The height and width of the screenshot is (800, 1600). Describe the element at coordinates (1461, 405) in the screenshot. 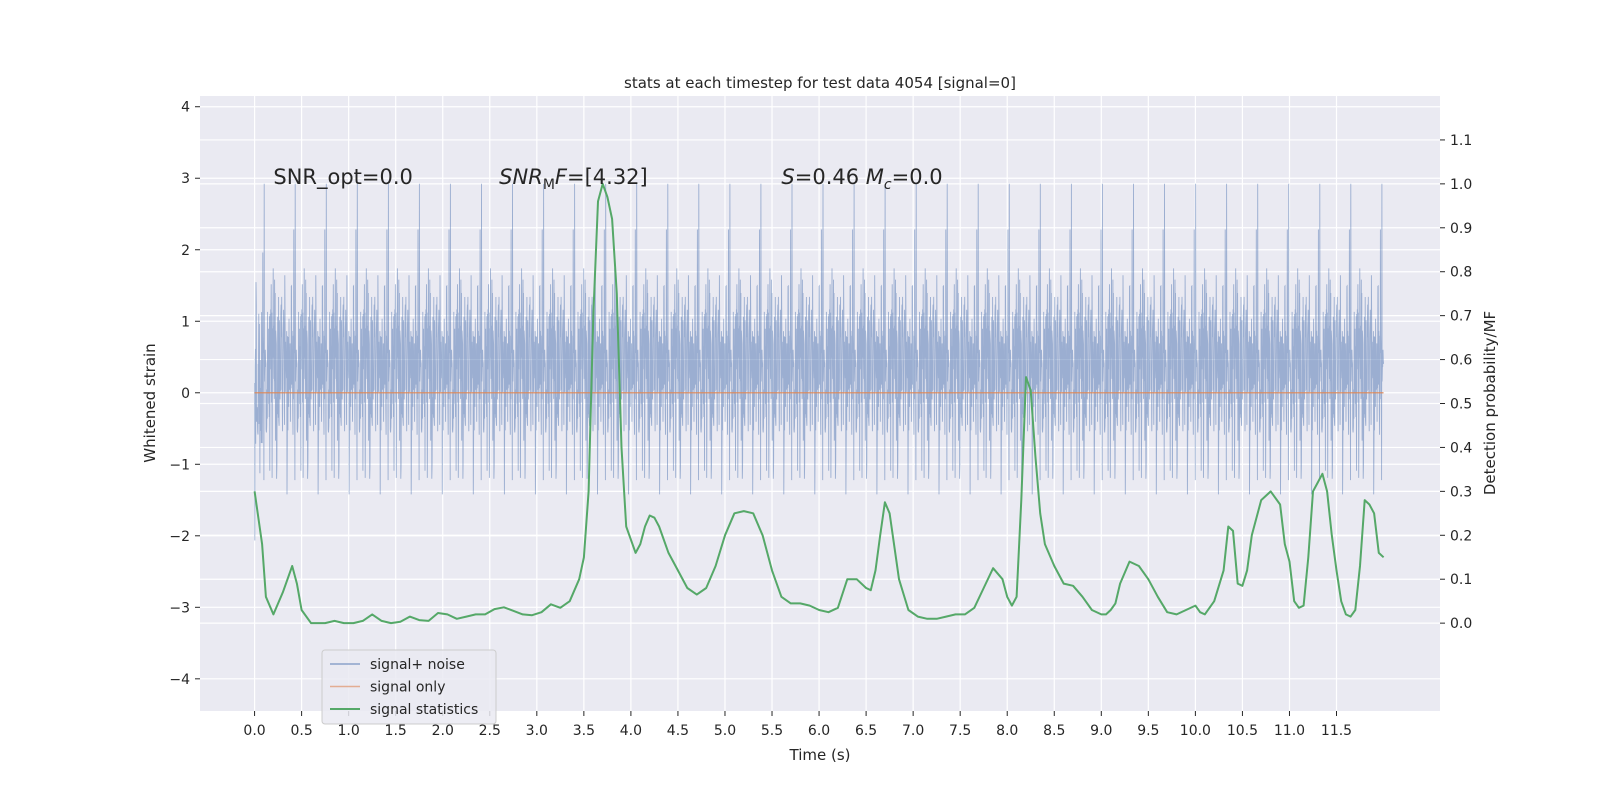

I see `y-tick-label-right: 0.5` at that location.